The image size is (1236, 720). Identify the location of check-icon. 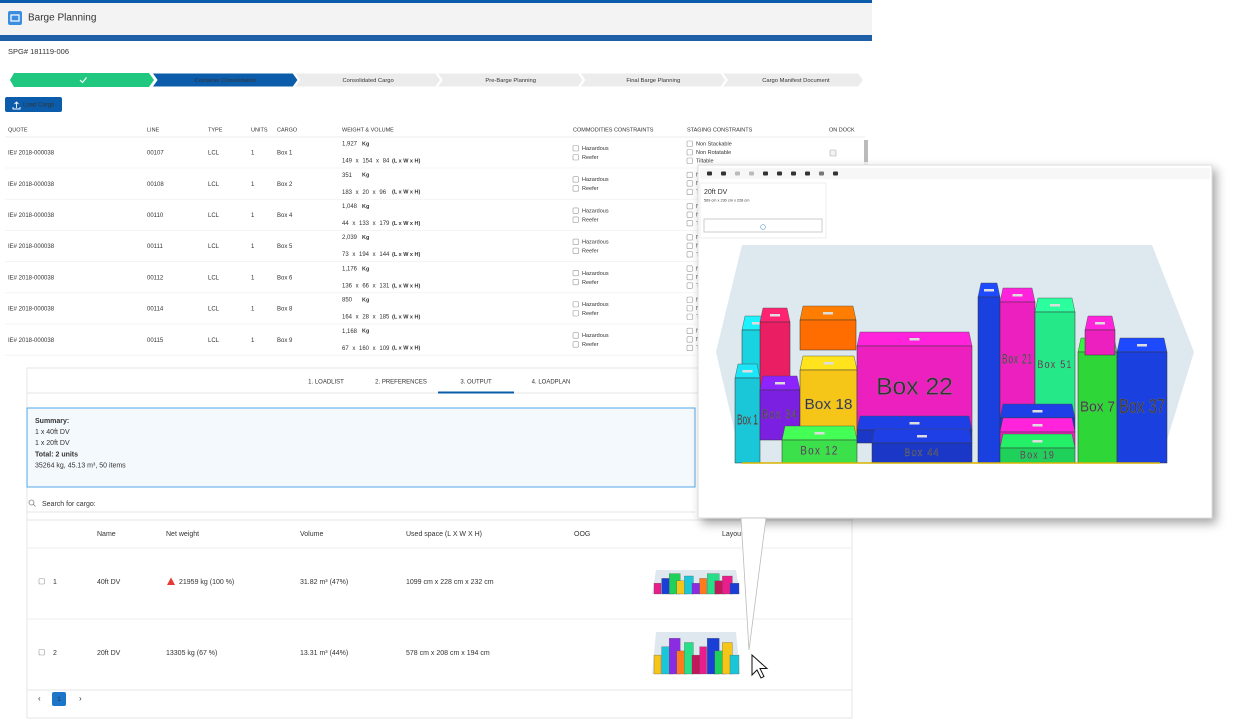
(83, 80).